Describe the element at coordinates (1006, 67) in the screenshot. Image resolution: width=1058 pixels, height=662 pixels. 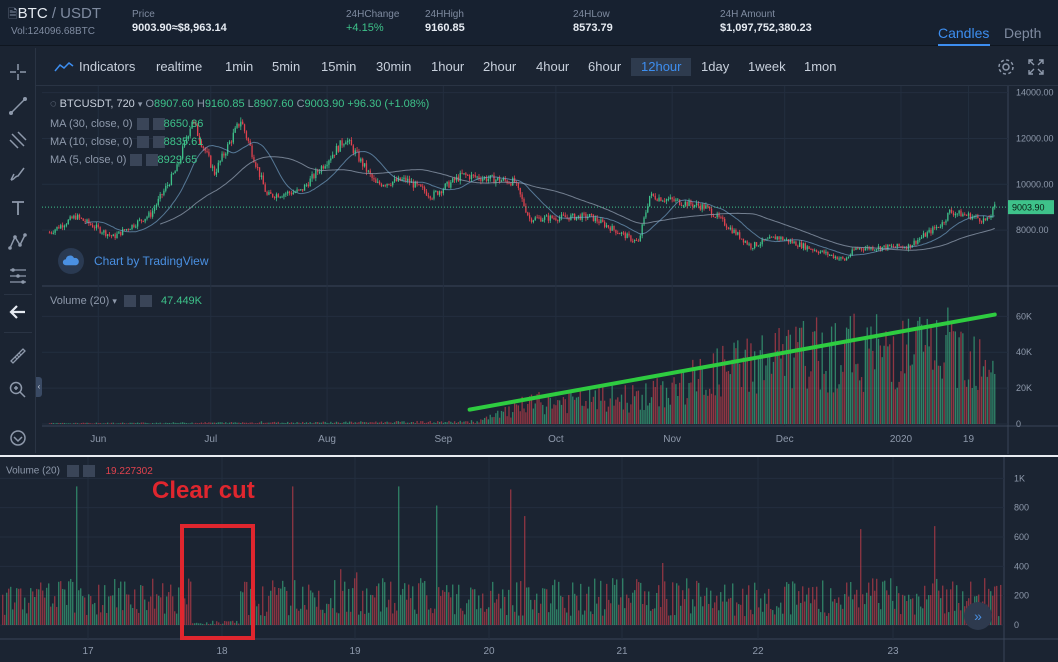
I see `settings-button` at that location.